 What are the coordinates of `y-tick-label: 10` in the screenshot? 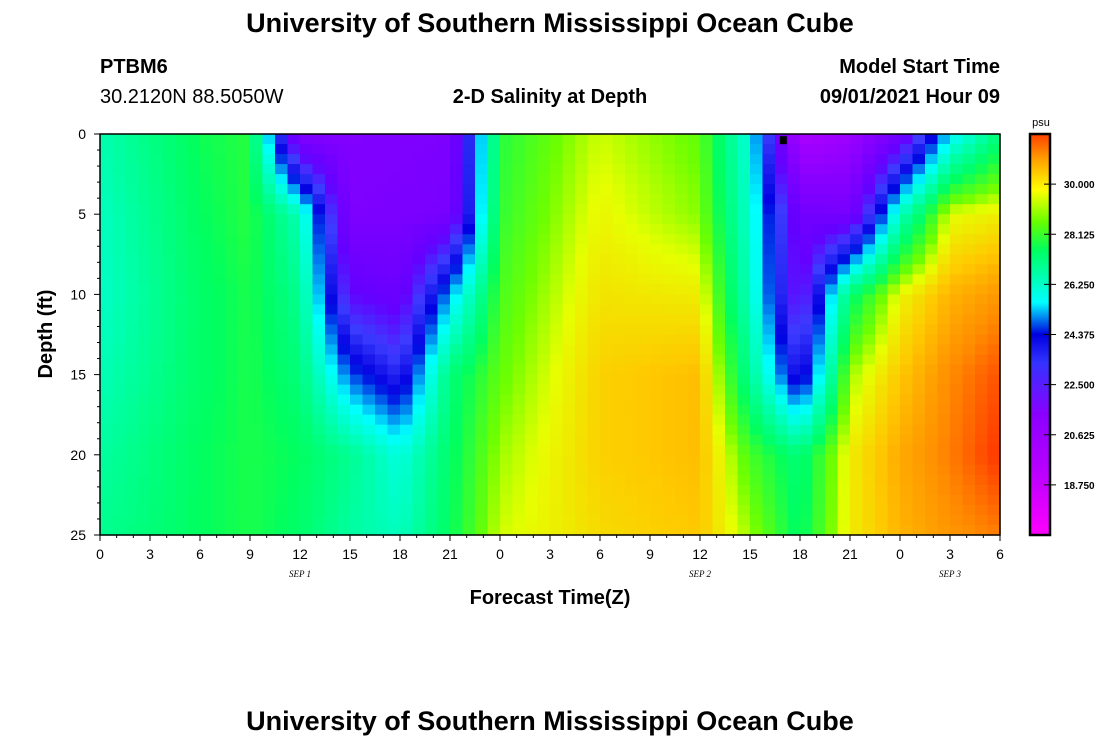 It's located at (78, 294).